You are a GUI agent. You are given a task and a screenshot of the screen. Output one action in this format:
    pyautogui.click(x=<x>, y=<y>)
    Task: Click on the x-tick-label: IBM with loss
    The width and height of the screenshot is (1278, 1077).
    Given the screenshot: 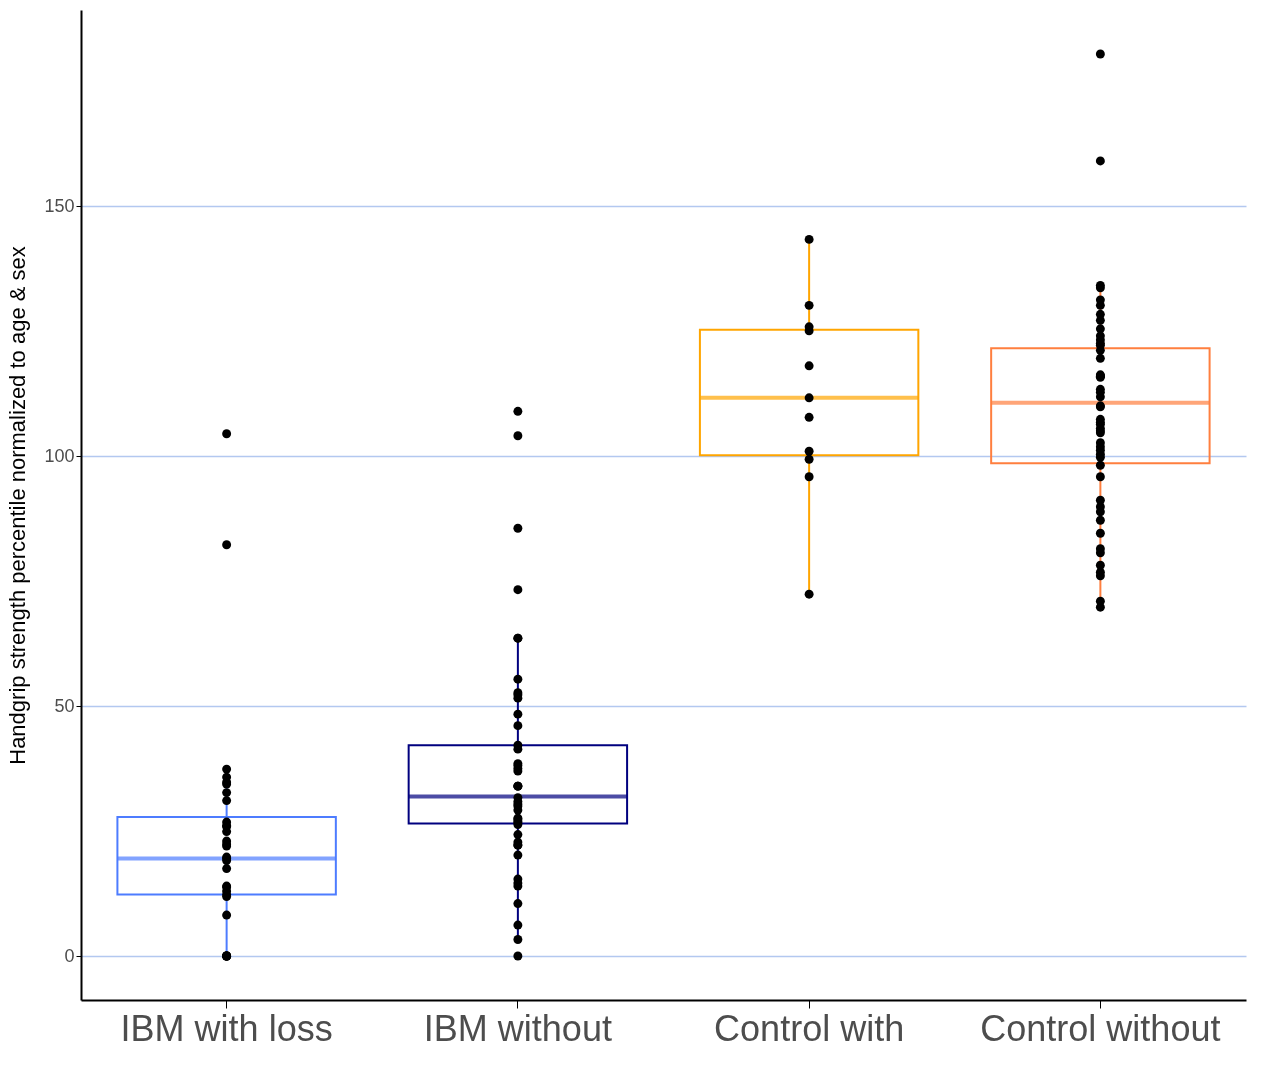 What is the action you would take?
    pyautogui.click(x=226, y=1028)
    